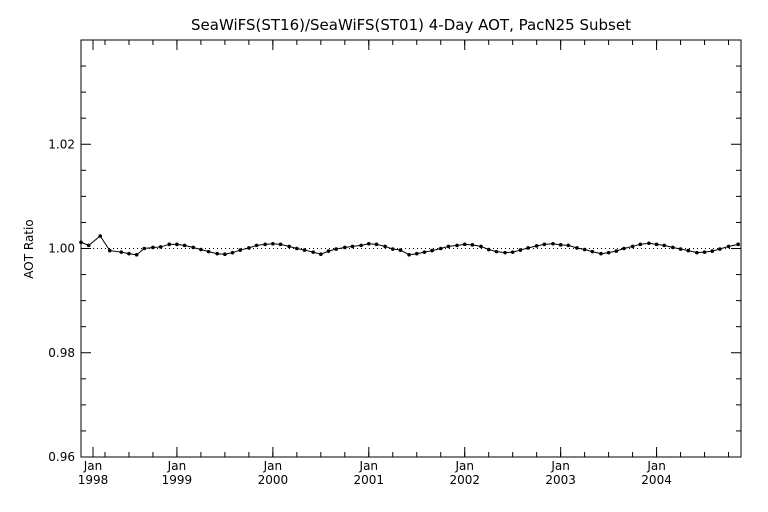  I want to click on y-tick-label: 1.00, so click(61, 249).